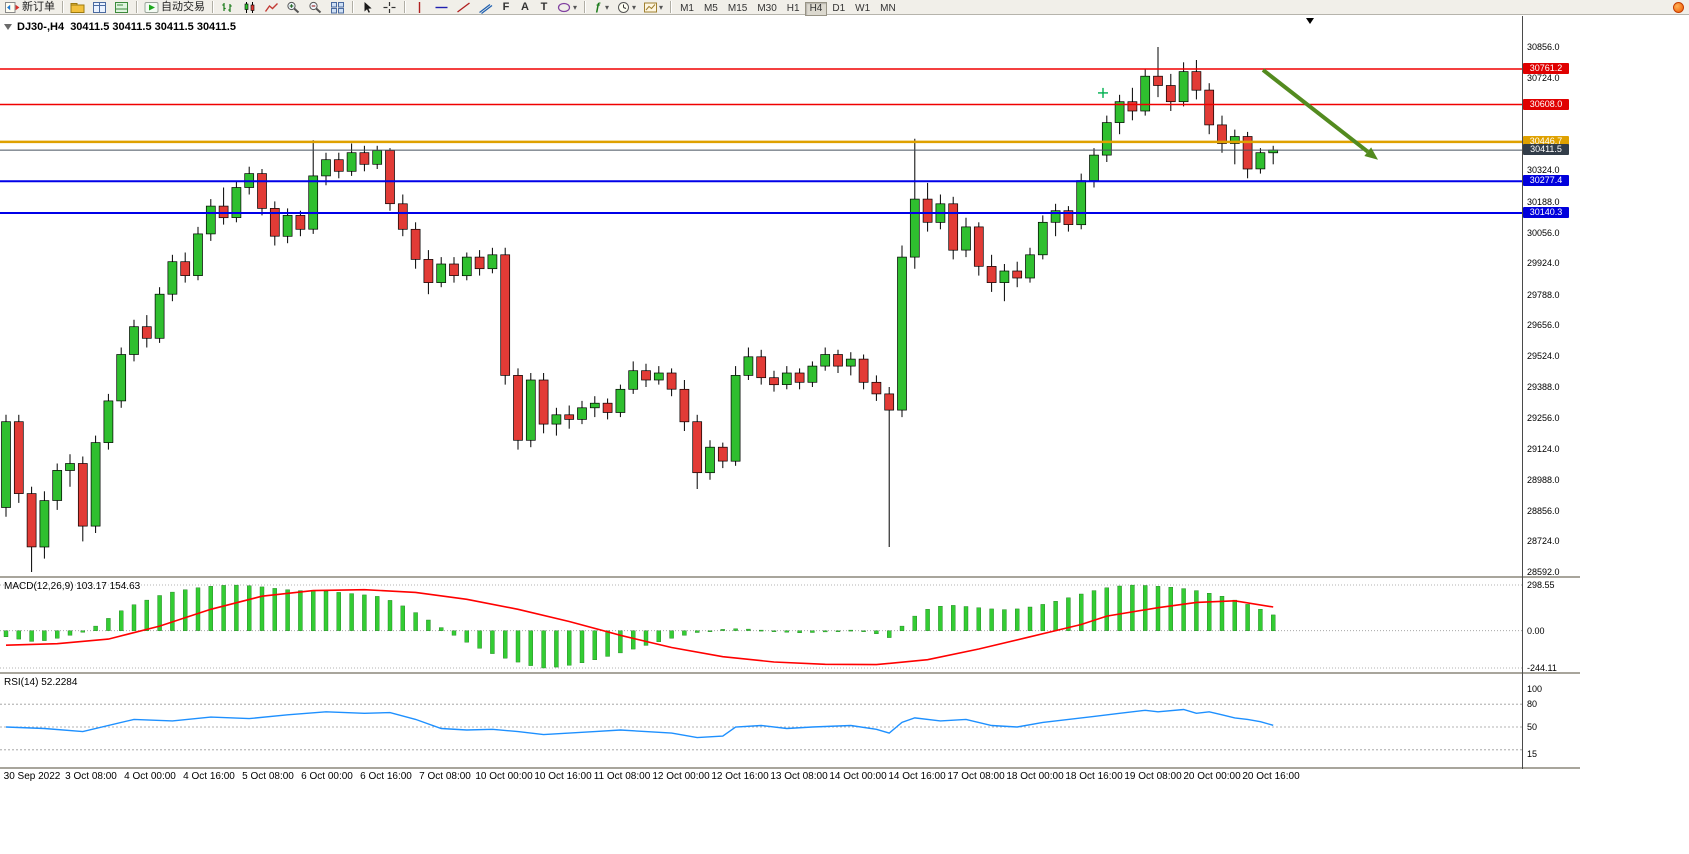 The width and height of the screenshot is (1689, 854). I want to click on tile-windows-icon, so click(337, 7).